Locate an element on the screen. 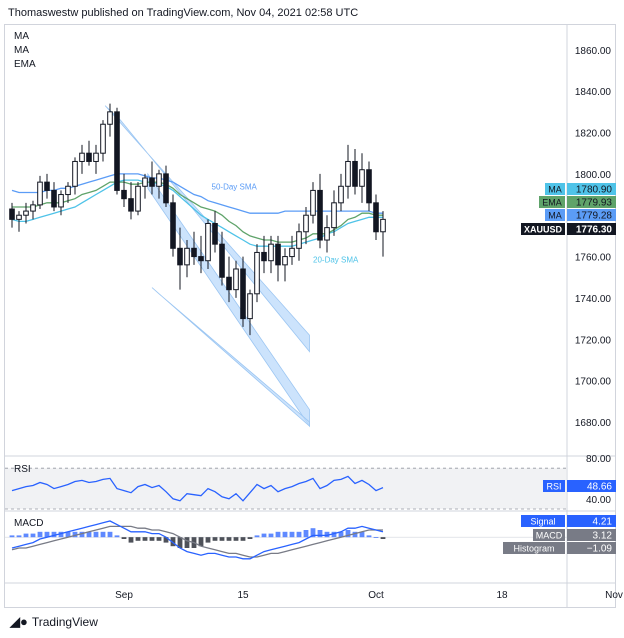 The width and height of the screenshot is (624, 638). legend-macd: MACD is located at coordinates (29, 523).